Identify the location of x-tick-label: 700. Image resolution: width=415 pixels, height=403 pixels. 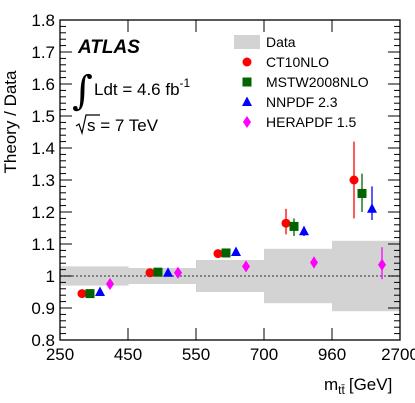
(264, 354).